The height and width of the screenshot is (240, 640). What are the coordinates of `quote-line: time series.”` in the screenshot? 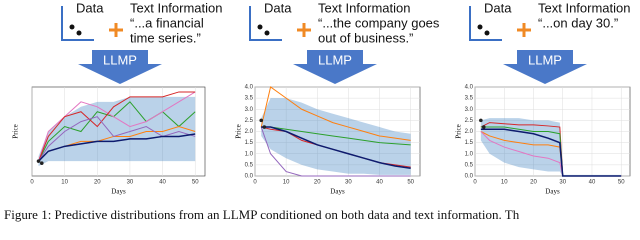 It's located at (165, 37).